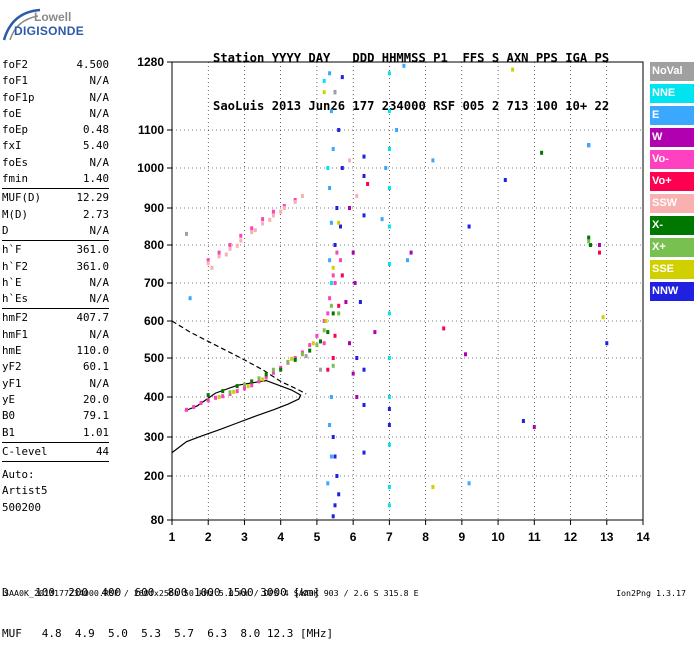 The height and width of the screenshot is (654, 700). Describe the element at coordinates (5, 230) in the screenshot. I see `param-key: D` at that location.